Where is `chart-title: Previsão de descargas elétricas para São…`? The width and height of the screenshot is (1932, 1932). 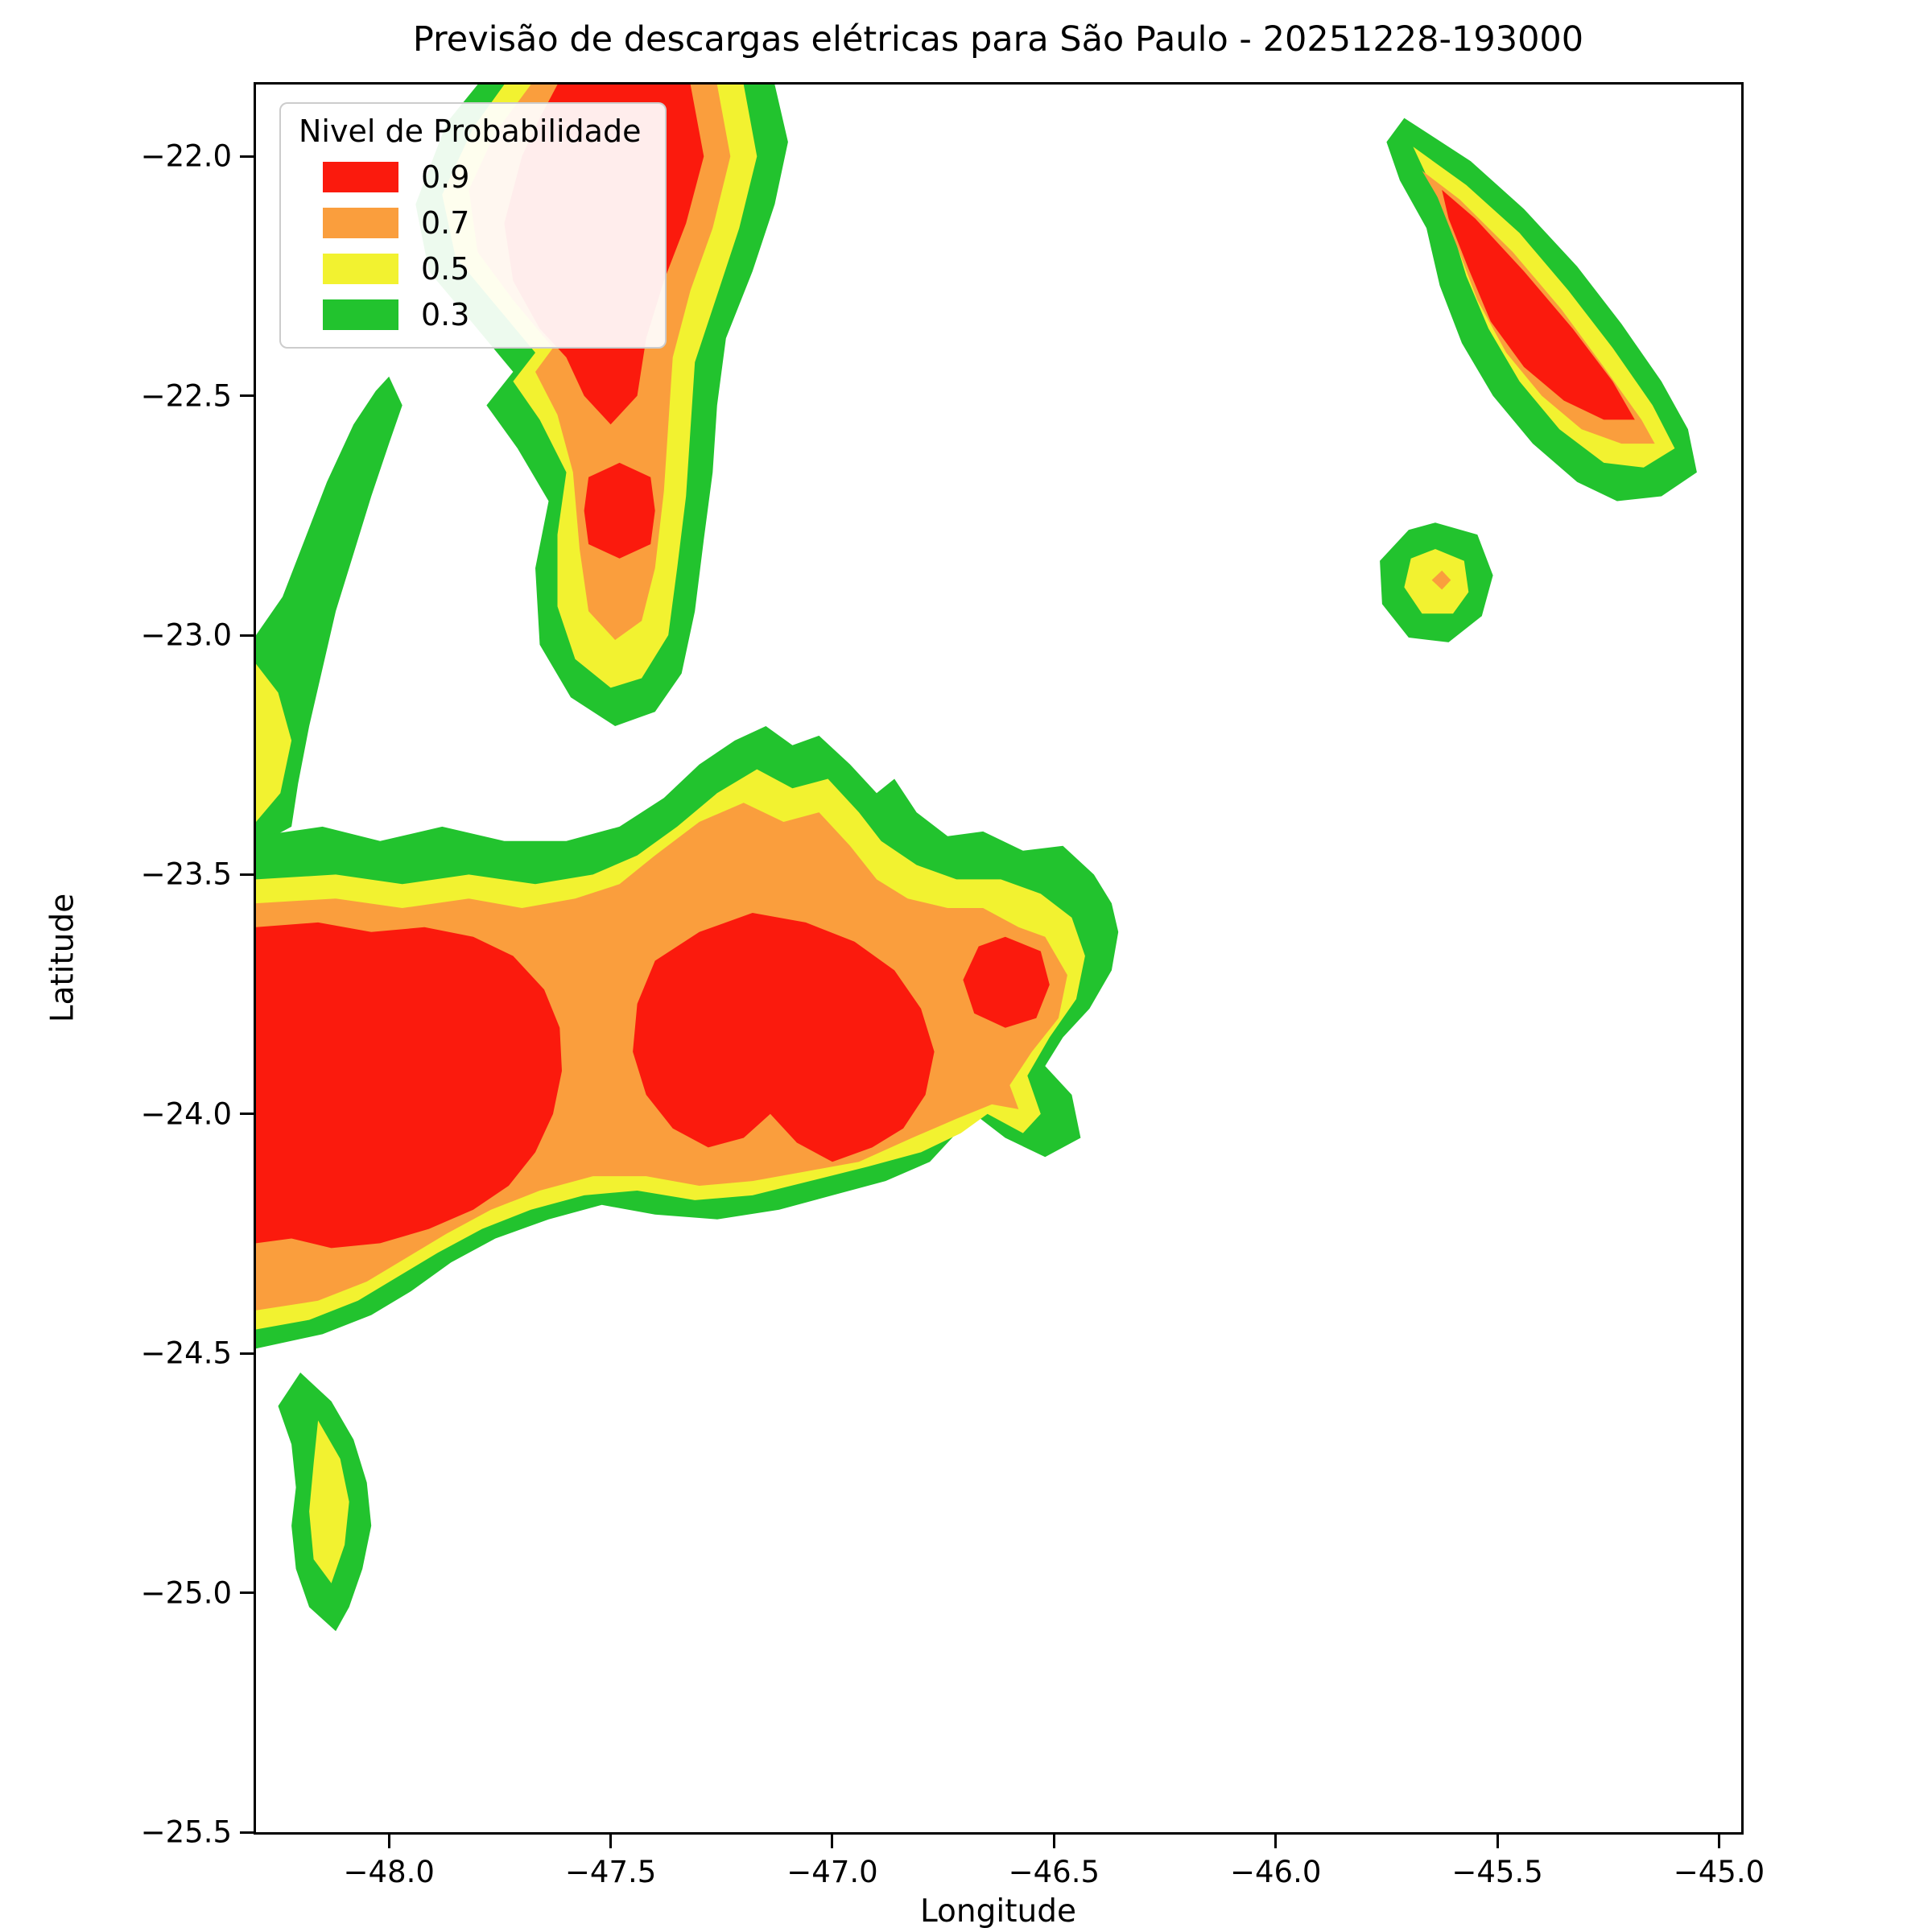 chart-title: Previsão de descargas elétricas para São… is located at coordinates (998, 39).